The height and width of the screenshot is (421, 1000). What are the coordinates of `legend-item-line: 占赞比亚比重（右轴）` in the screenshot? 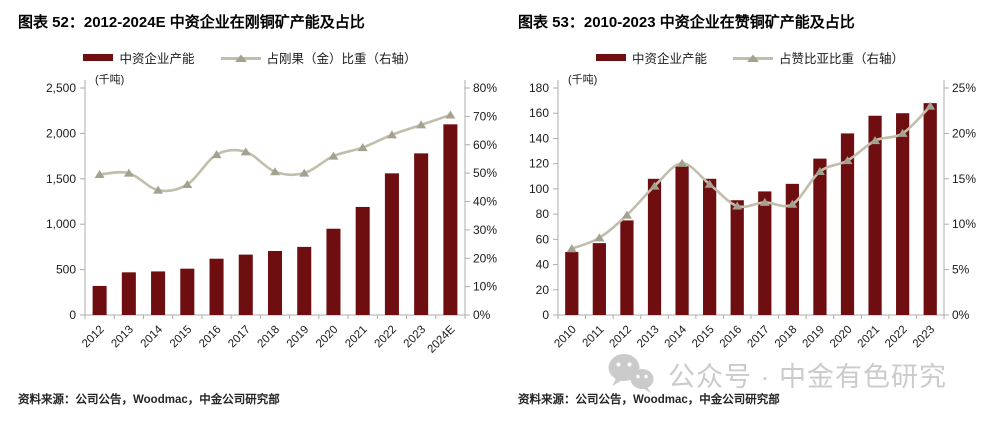 It's located at (818, 57).